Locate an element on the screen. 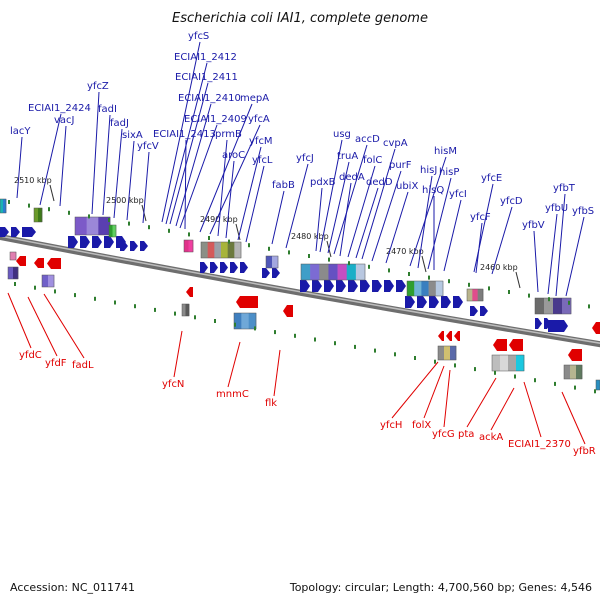 This screenshot has width=600, height=600. svg-text: yfcA is located at coordinates (259, 119).